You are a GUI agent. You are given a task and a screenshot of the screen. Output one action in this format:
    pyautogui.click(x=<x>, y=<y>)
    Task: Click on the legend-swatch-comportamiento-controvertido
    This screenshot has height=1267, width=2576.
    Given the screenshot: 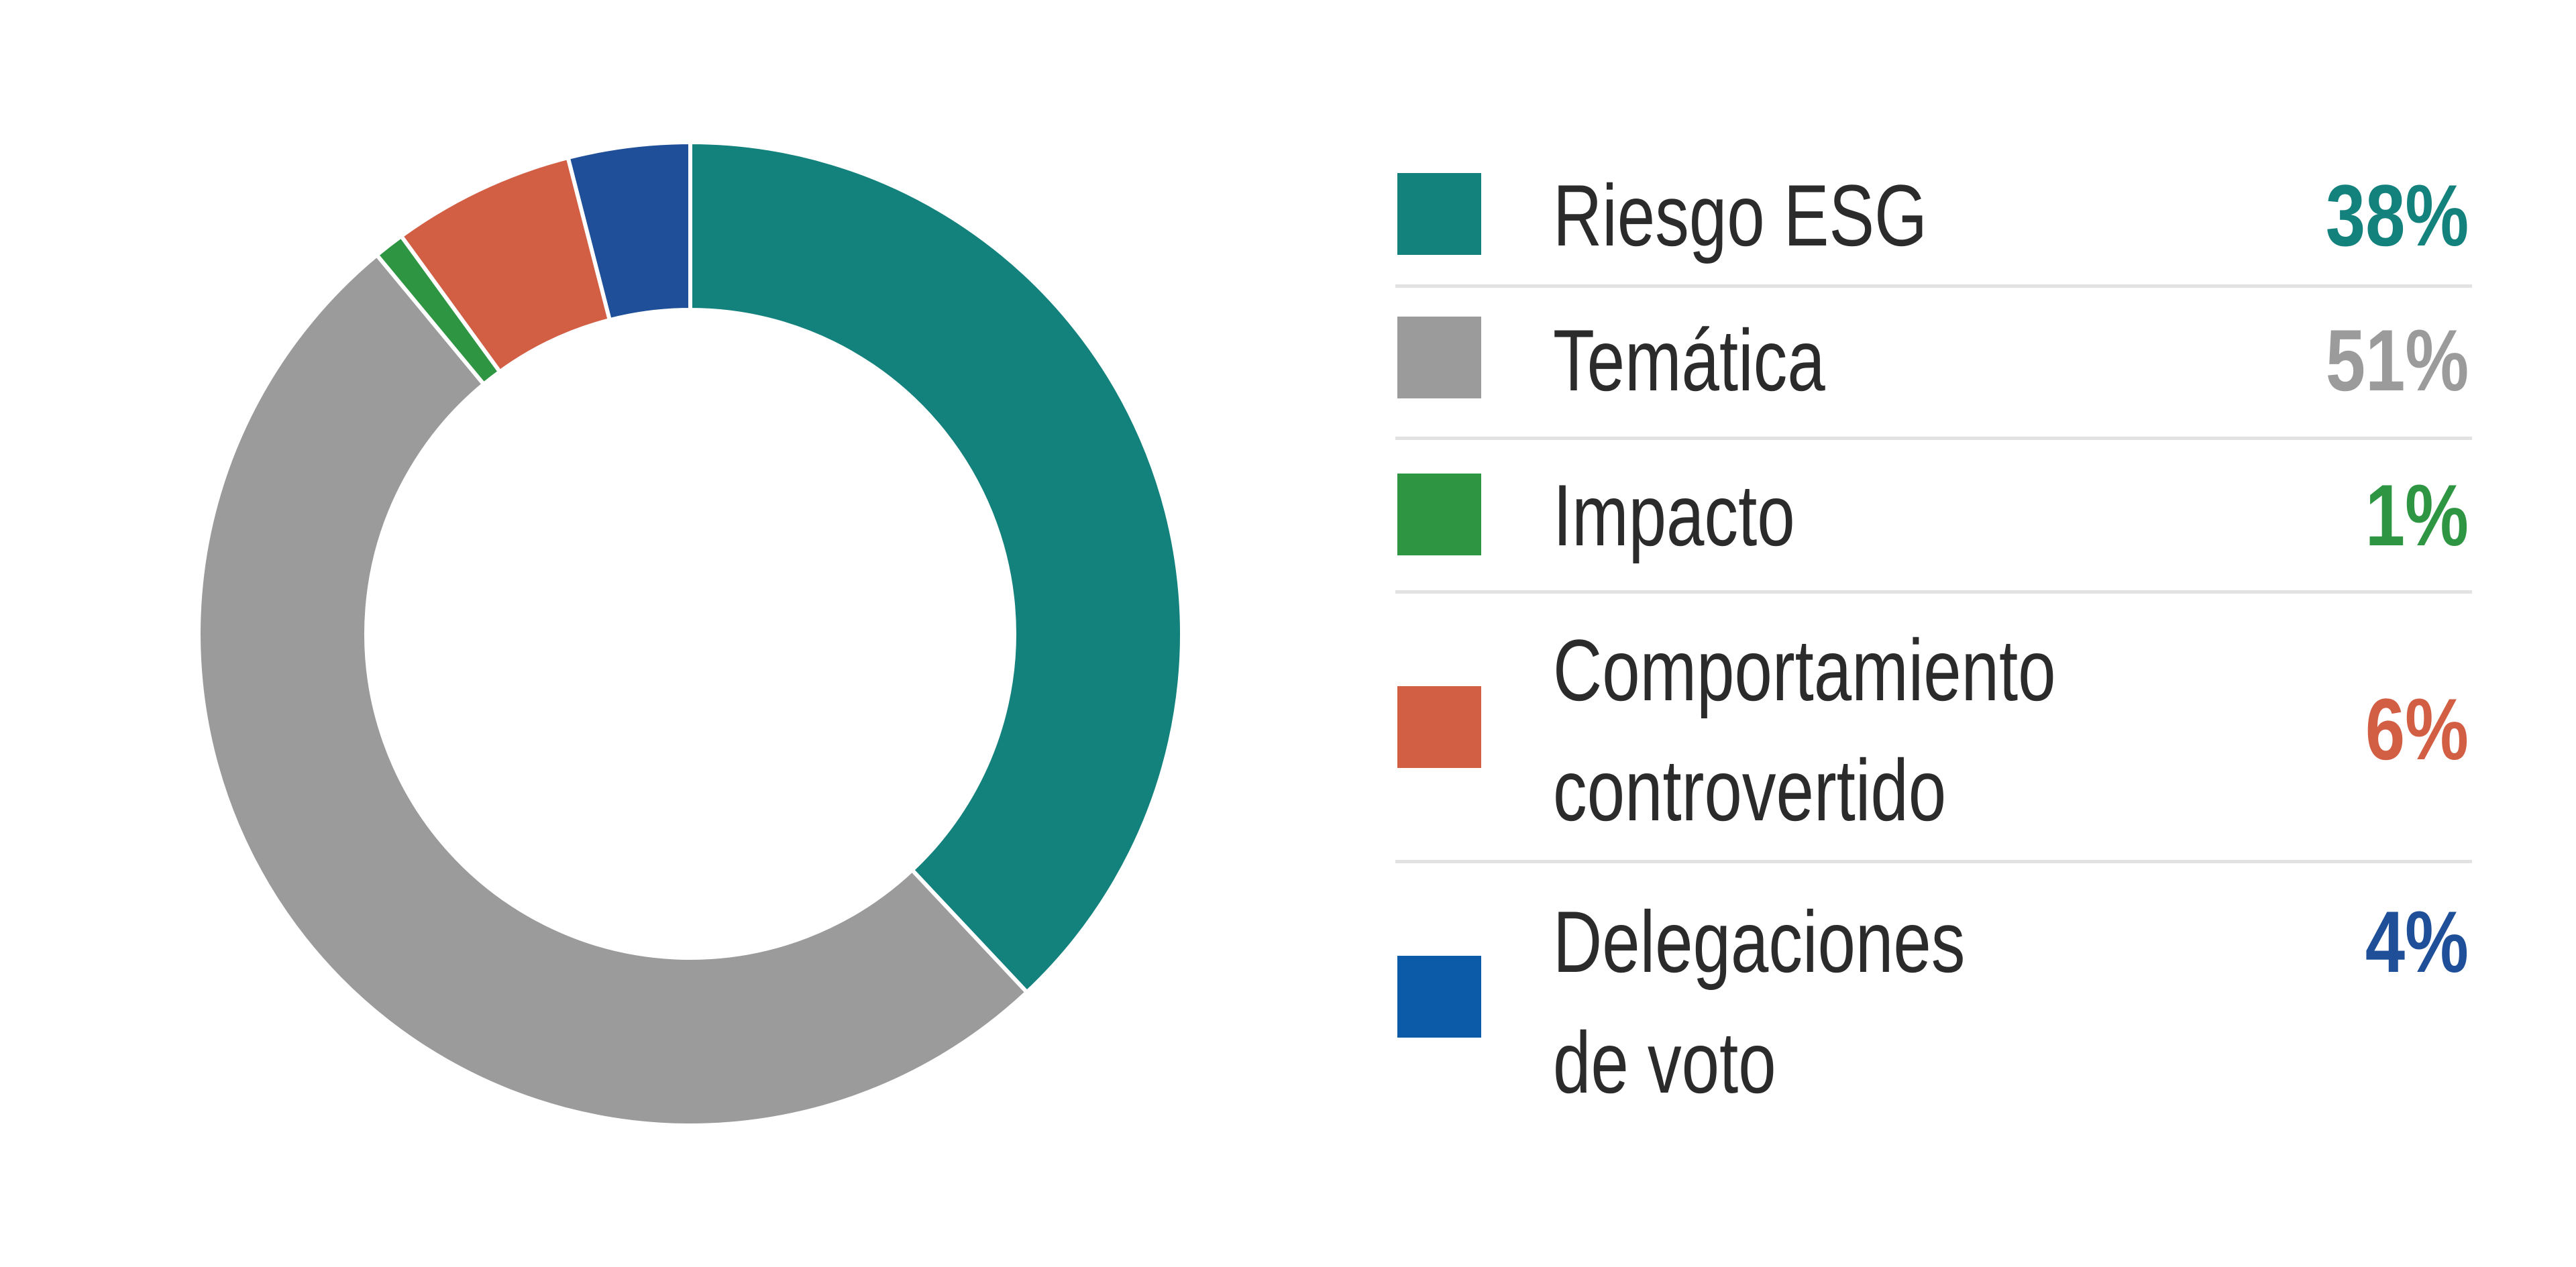 What is the action you would take?
    pyautogui.click(x=1439, y=727)
    